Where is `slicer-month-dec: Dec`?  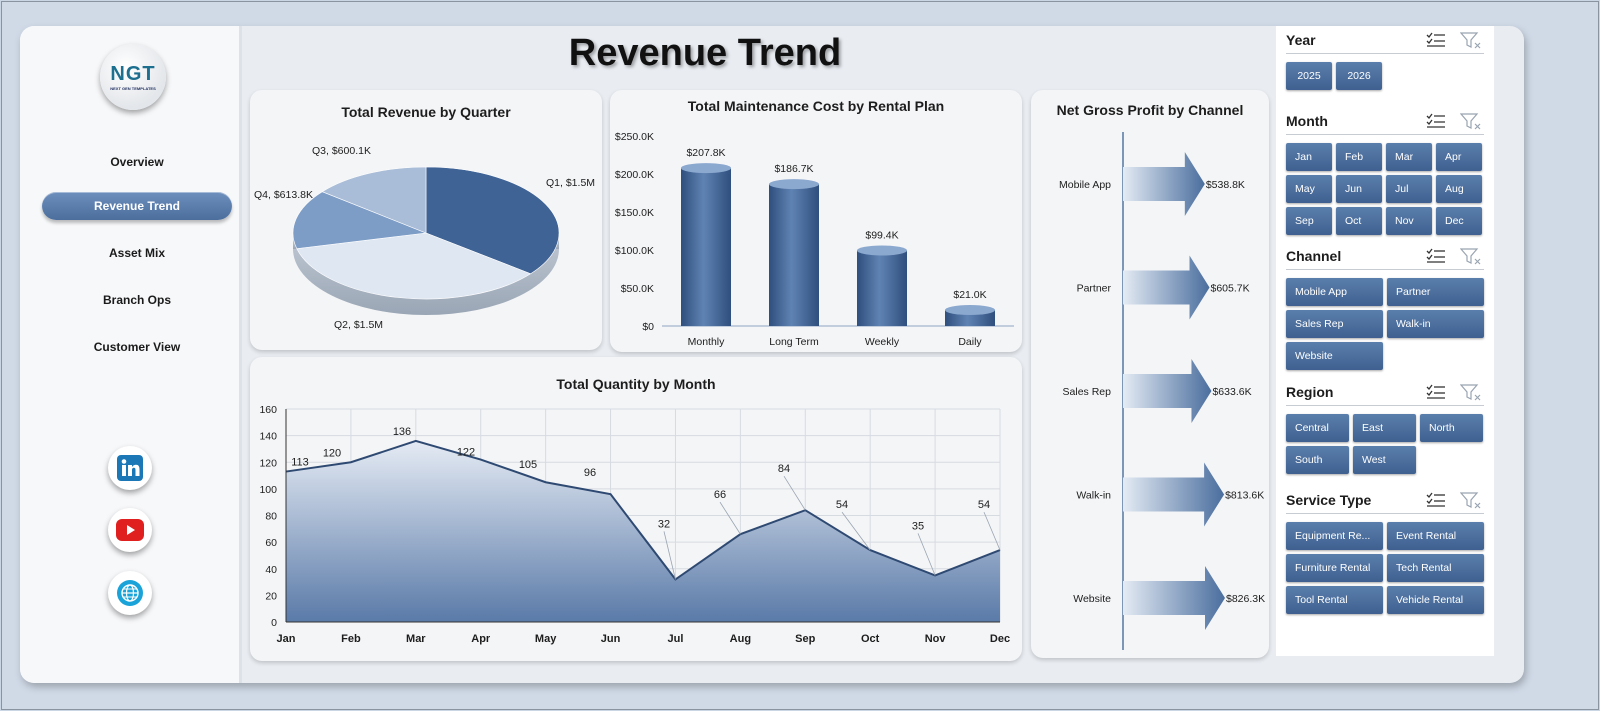
slicer-month-dec: Dec is located at coordinates (1459, 221).